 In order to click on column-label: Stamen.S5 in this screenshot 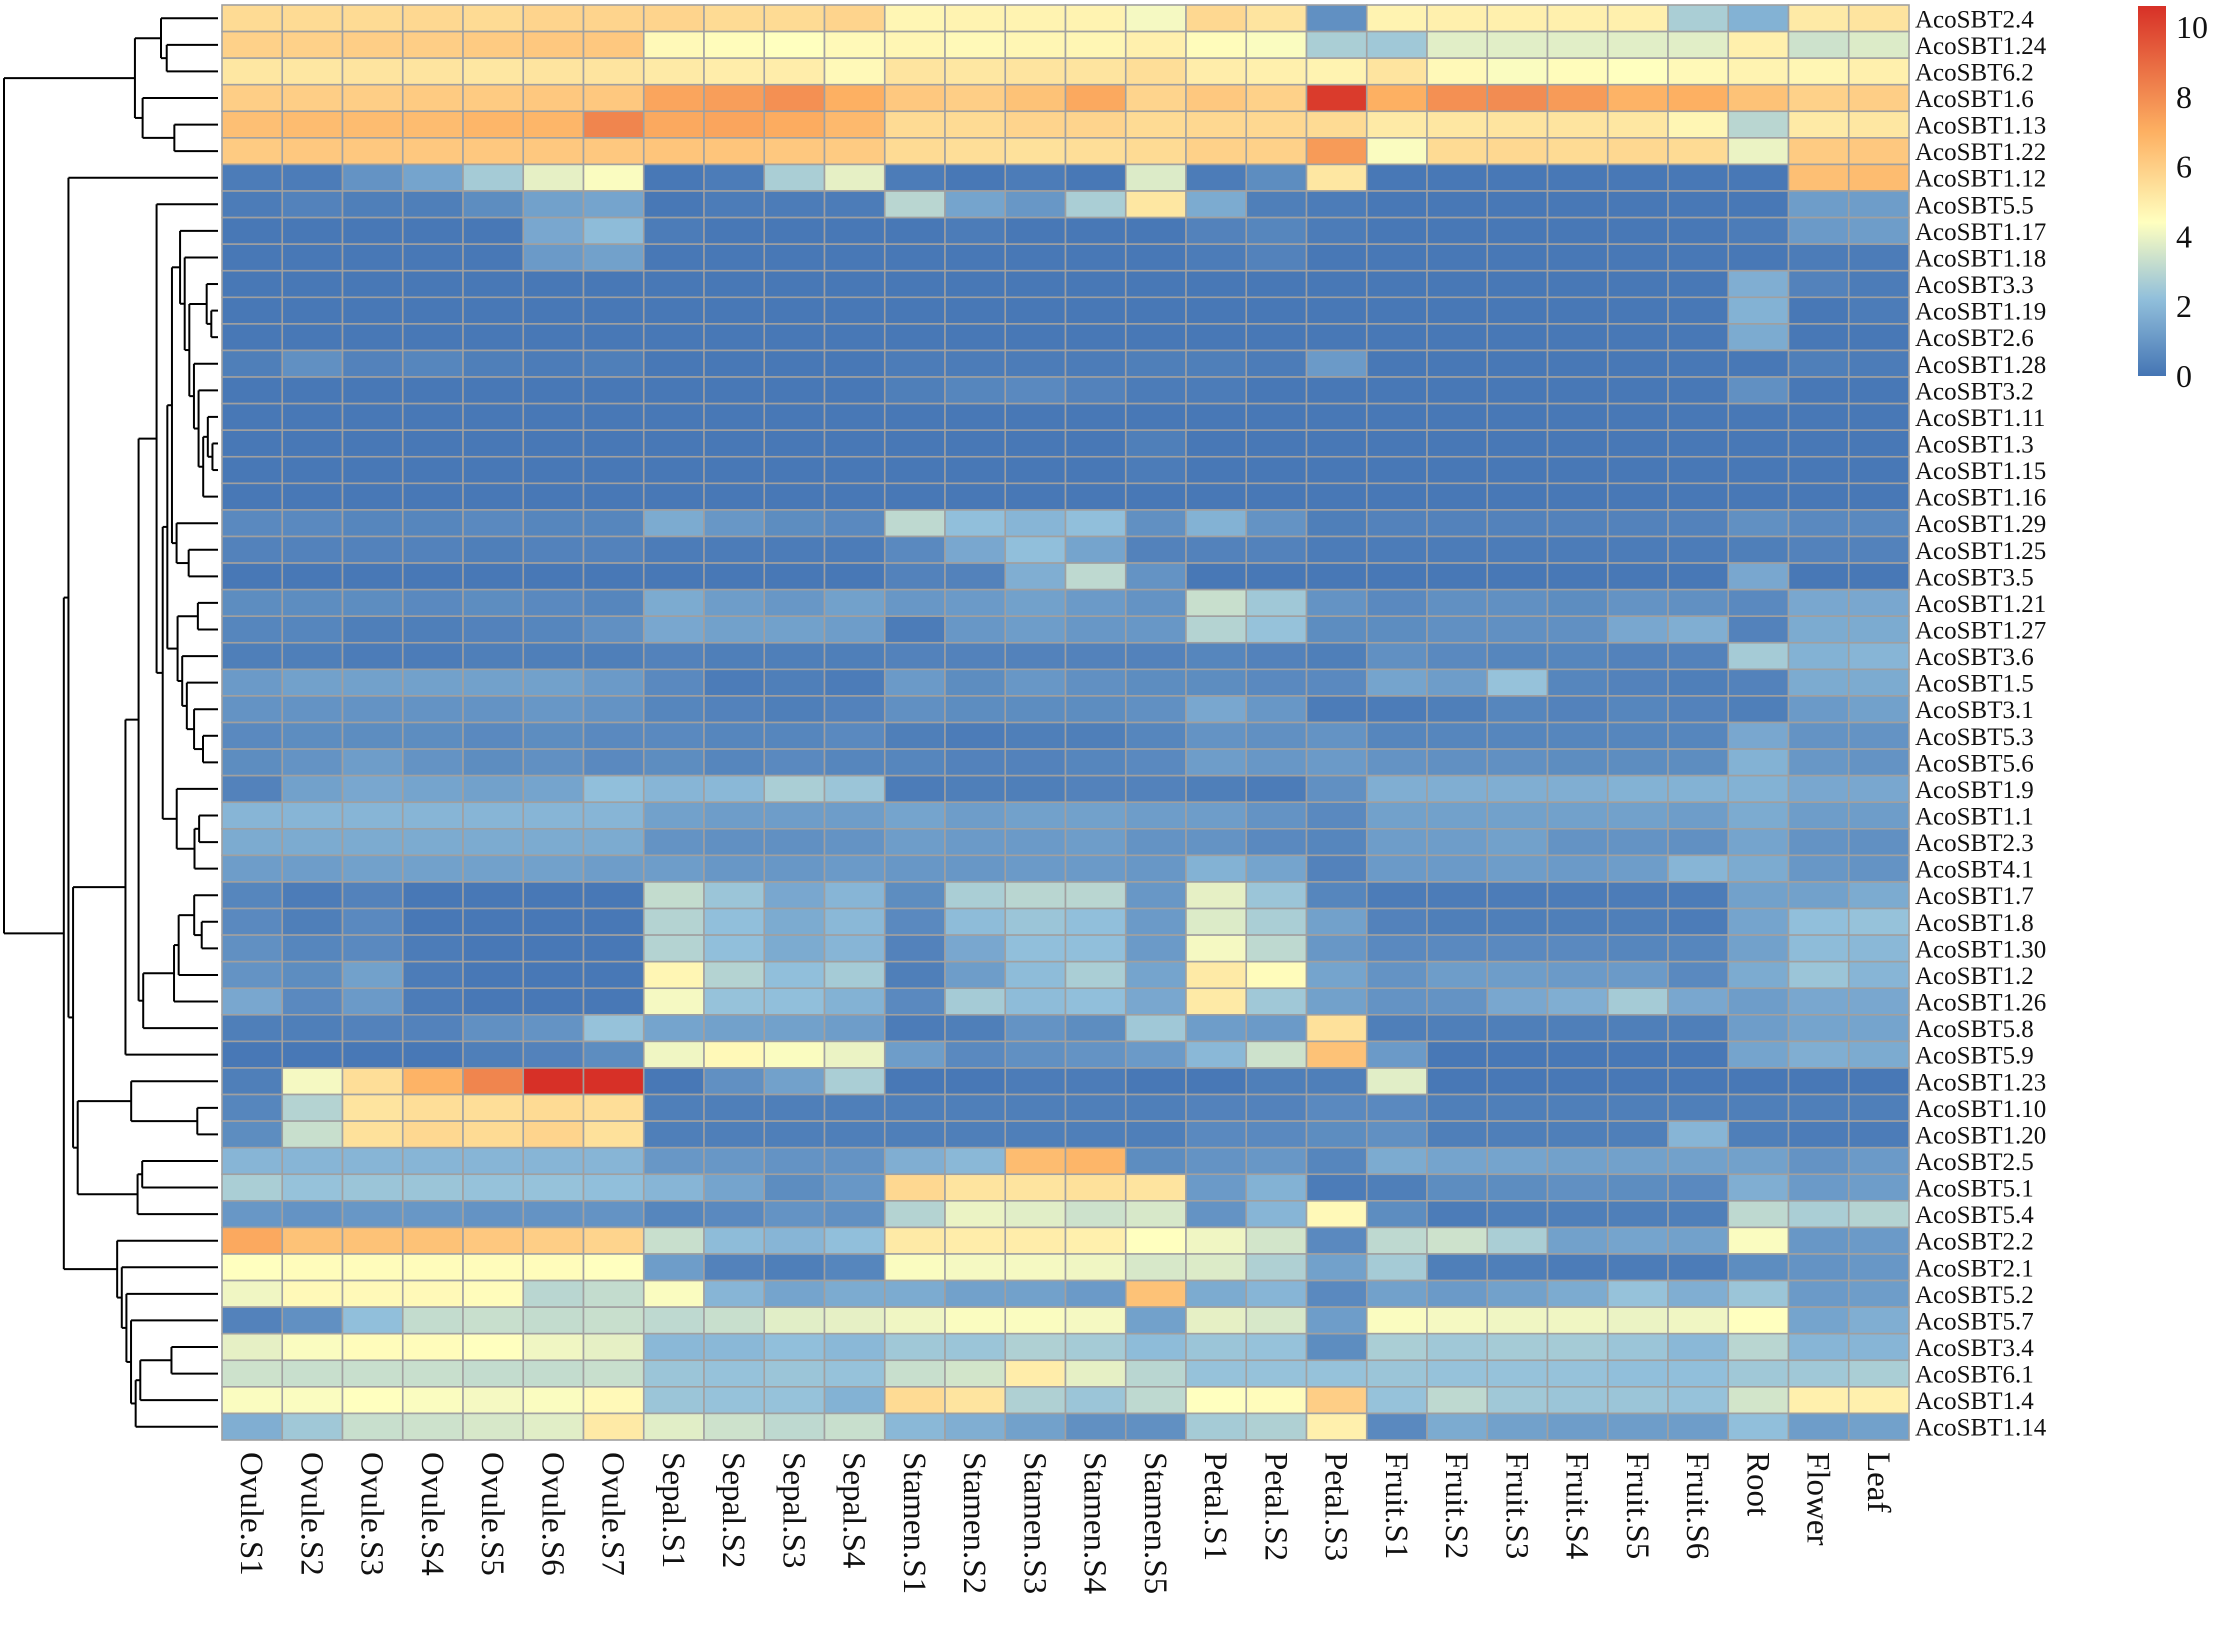, I will do `click(1155, 1523)`.